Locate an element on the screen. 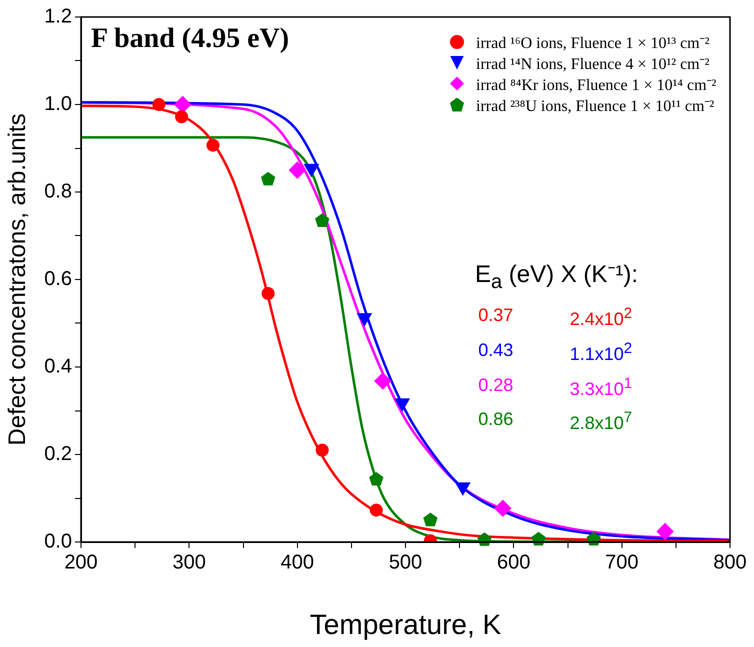 The image size is (754, 647). legend-label: irrad ¹⁶O ions, Fluence 1 × 10¹³ cm⁻² is located at coordinates (593, 43).